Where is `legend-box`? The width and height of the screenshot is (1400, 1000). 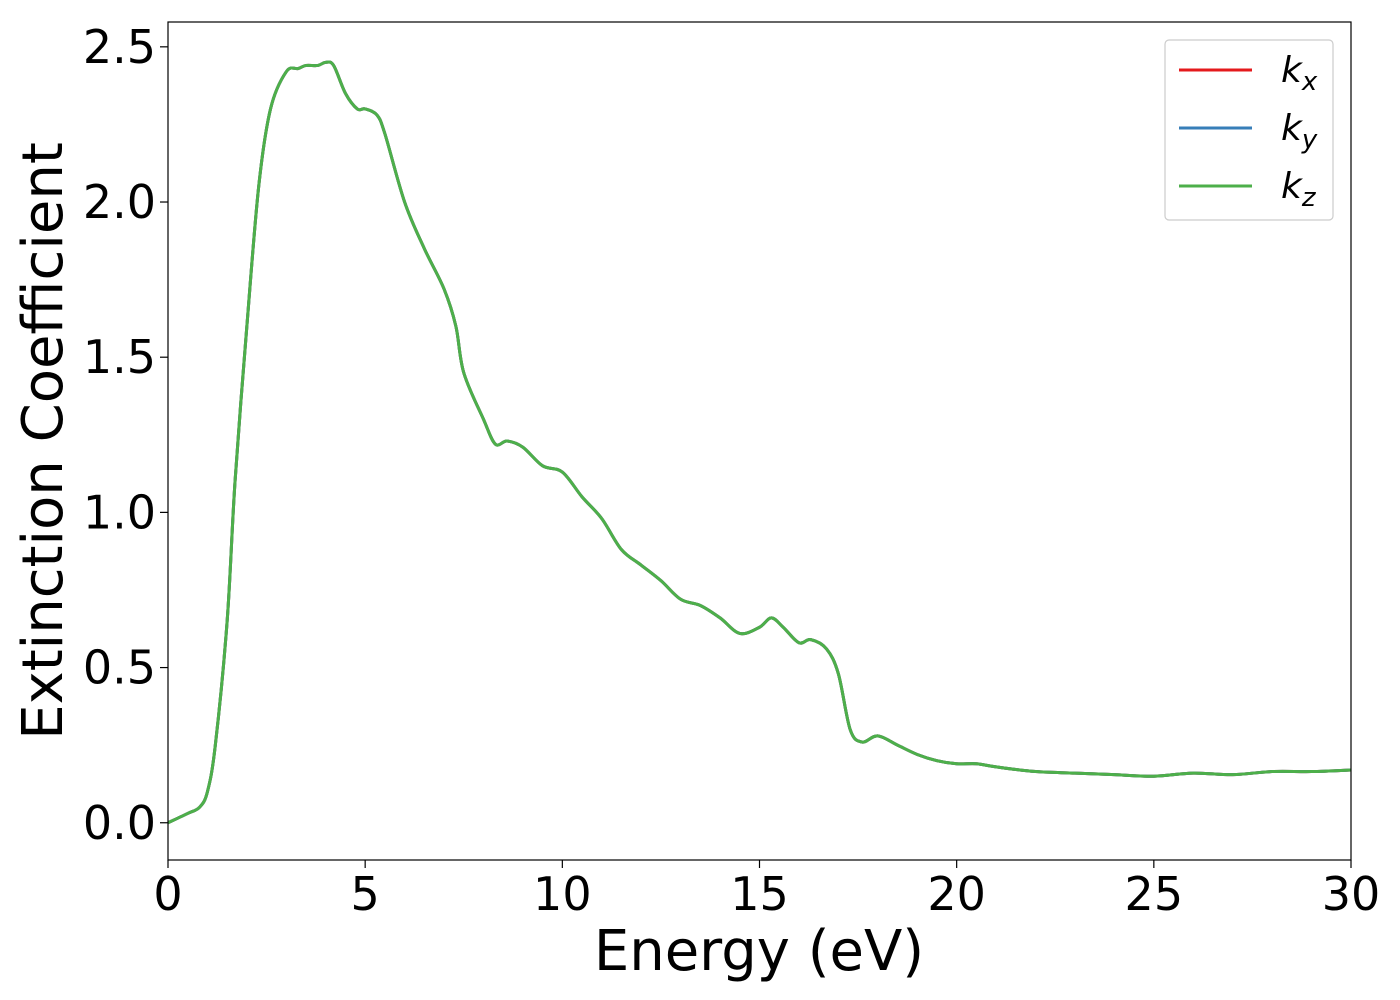
legend-box is located at coordinates (1249, 130).